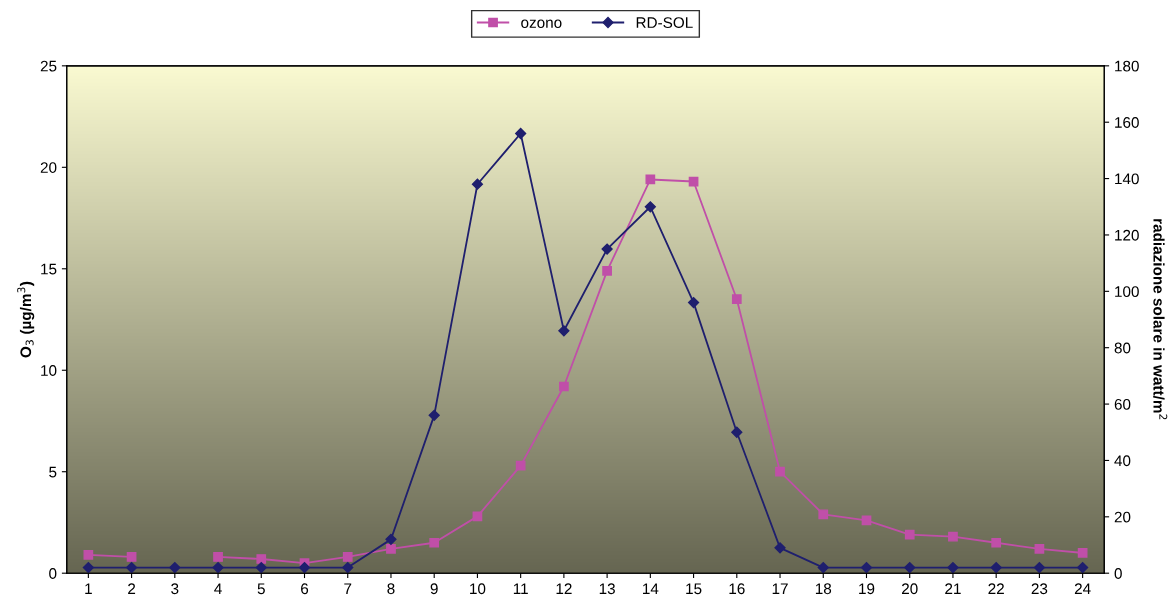 This screenshot has height=604, width=1171. What do you see at coordinates (1039, 589) in the screenshot?
I see `x-tick-label: 23` at bounding box center [1039, 589].